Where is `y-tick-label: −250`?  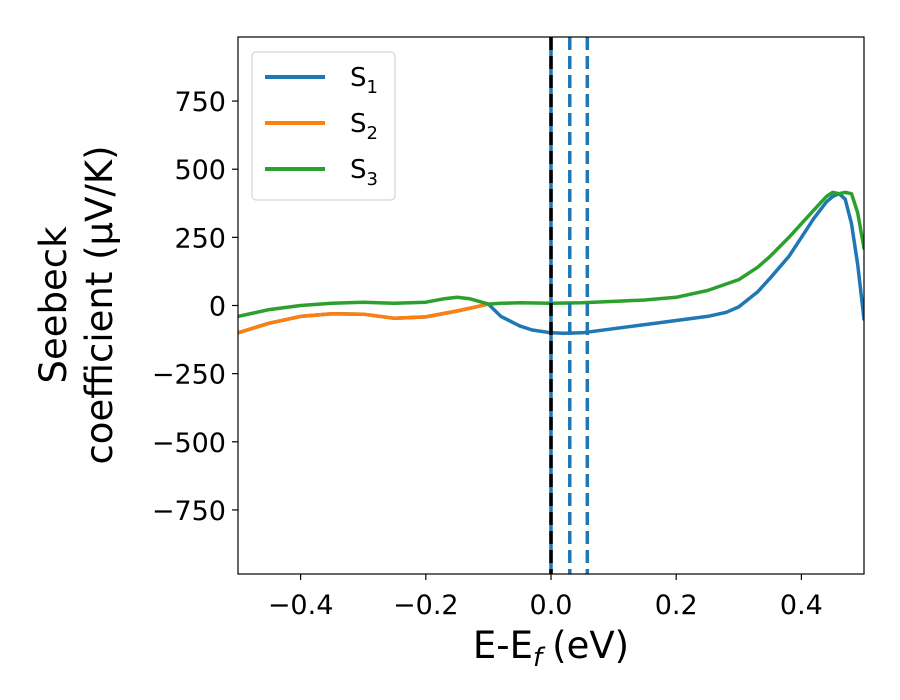
y-tick-label: −250 is located at coordinates (189, 375).